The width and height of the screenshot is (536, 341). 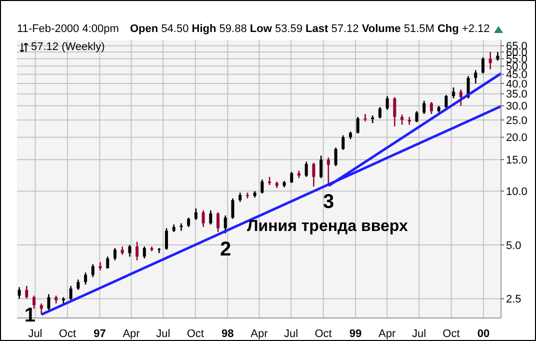 What do you see at coordinates (100, 334) in the screenshot?
I see `x-tick-label: 97` at bounding box center [100, 334].